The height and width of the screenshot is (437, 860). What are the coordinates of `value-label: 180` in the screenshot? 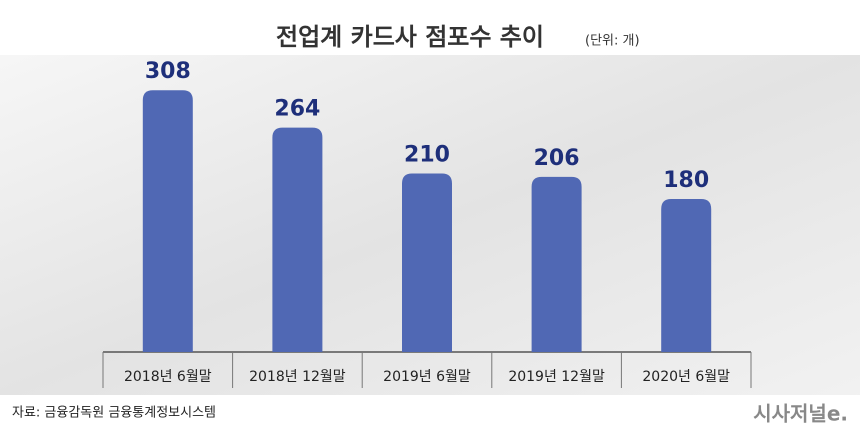 It's located at (686, 180).